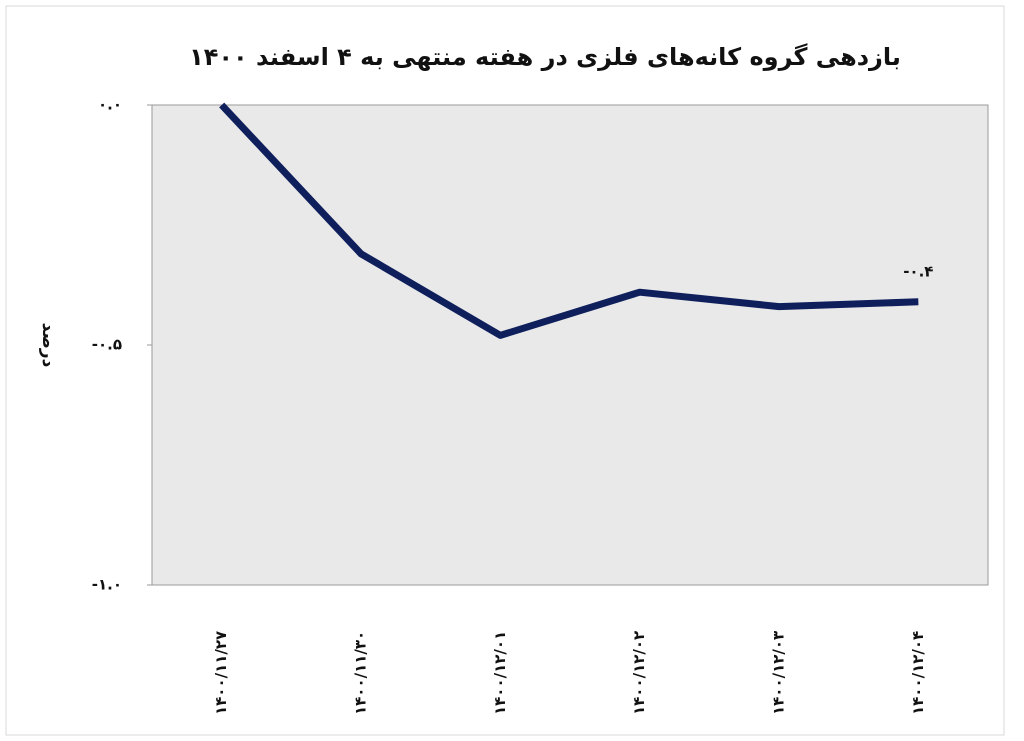  I want to click on x-tick-label: ۱۴۰۰/۱۱/۳۰, so click(361, 673).